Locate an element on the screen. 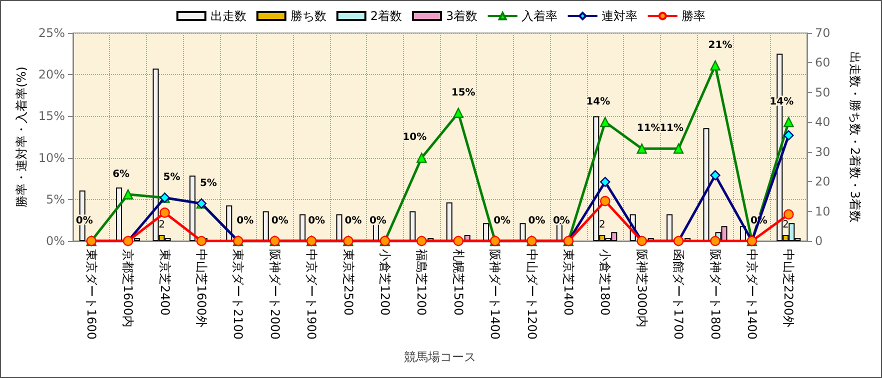  data-label: 10% is located at coordinates (414, 138).